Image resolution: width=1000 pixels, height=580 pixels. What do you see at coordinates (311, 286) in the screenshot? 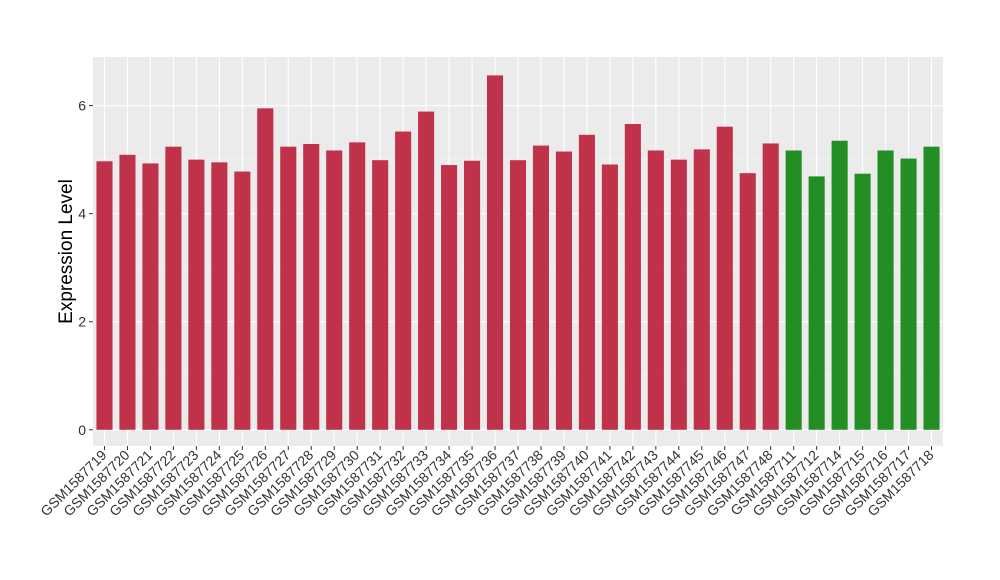
I see `bar-GSM1587728` at bounding box center [311, 286].